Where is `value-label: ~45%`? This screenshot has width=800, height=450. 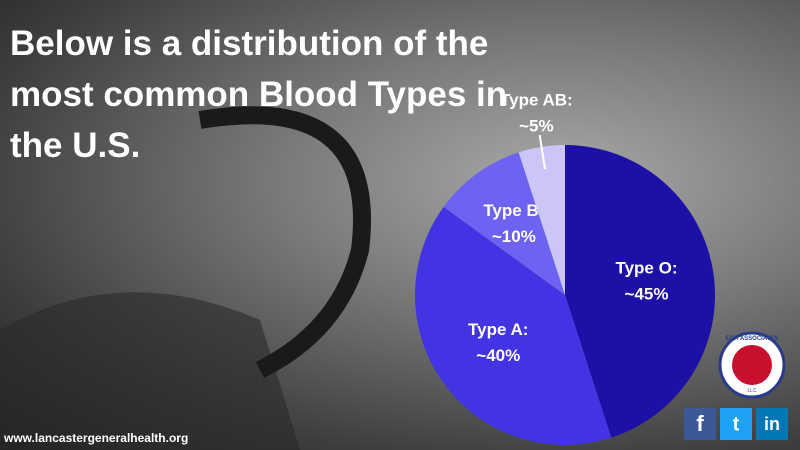
value-label: ~45% is located at coordinates (647, 294).